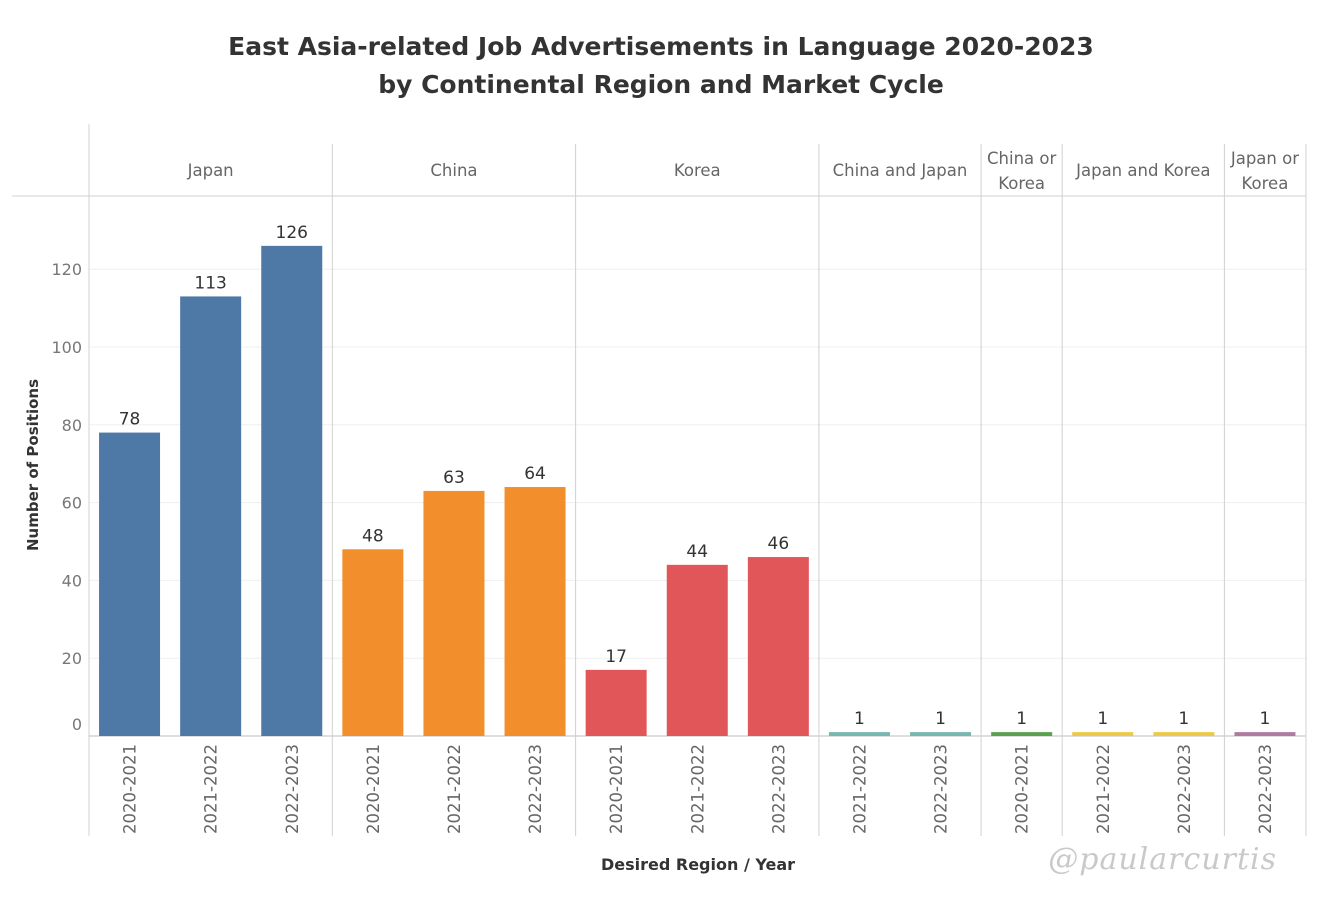 The image size is (1317, 904). What do you see at coordinates (535, 611) in the screenshot?
I see `bar-china-2022-2023` at bounding box center [535, 611].